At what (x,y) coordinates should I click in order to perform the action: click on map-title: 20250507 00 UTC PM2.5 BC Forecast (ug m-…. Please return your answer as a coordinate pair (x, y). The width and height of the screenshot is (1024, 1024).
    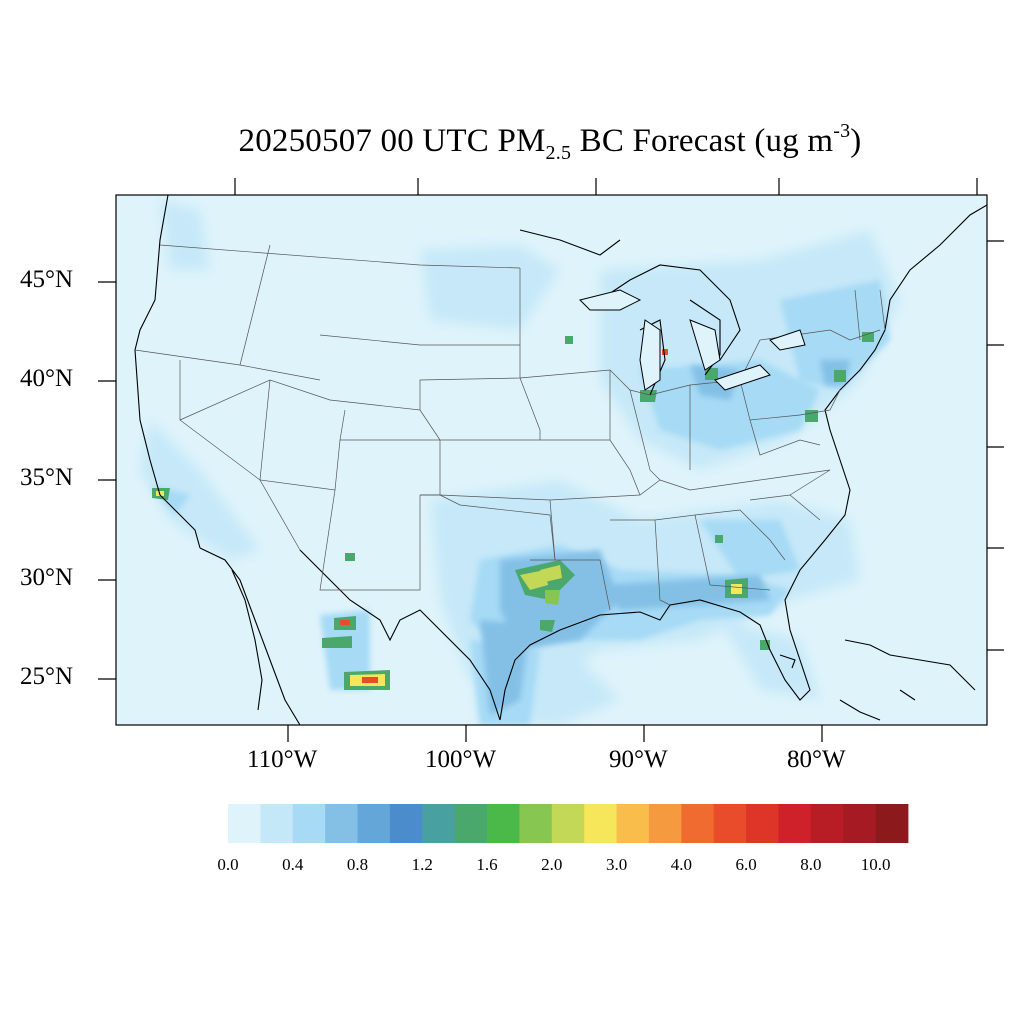
    Looking at the image, I should click on (550, 142).